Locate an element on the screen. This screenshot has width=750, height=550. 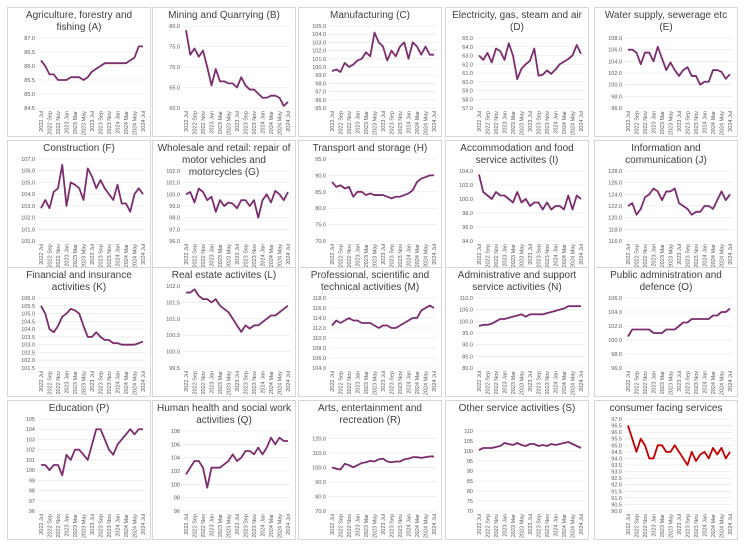
y-tick-label: 84.5 is located at coordinates (29, 109).